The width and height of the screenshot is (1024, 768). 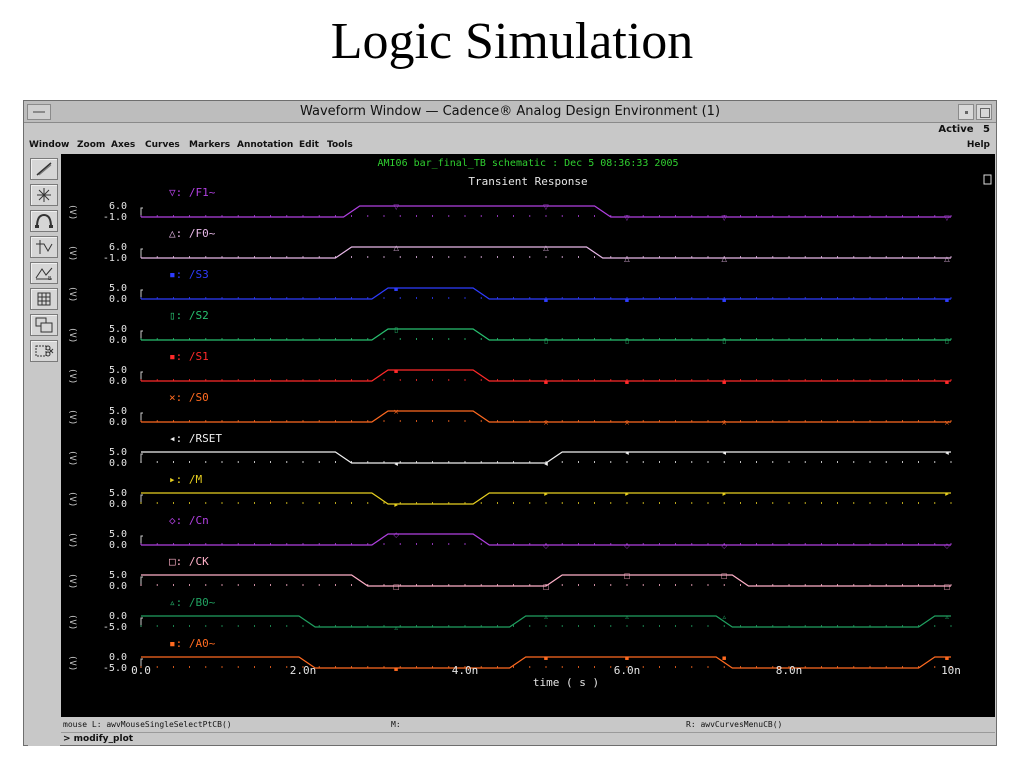 I want to click on trace-f0: (V) 6.0-1.0 △: /F0~ △ △ △ △ △, so click(x=509, y=245).